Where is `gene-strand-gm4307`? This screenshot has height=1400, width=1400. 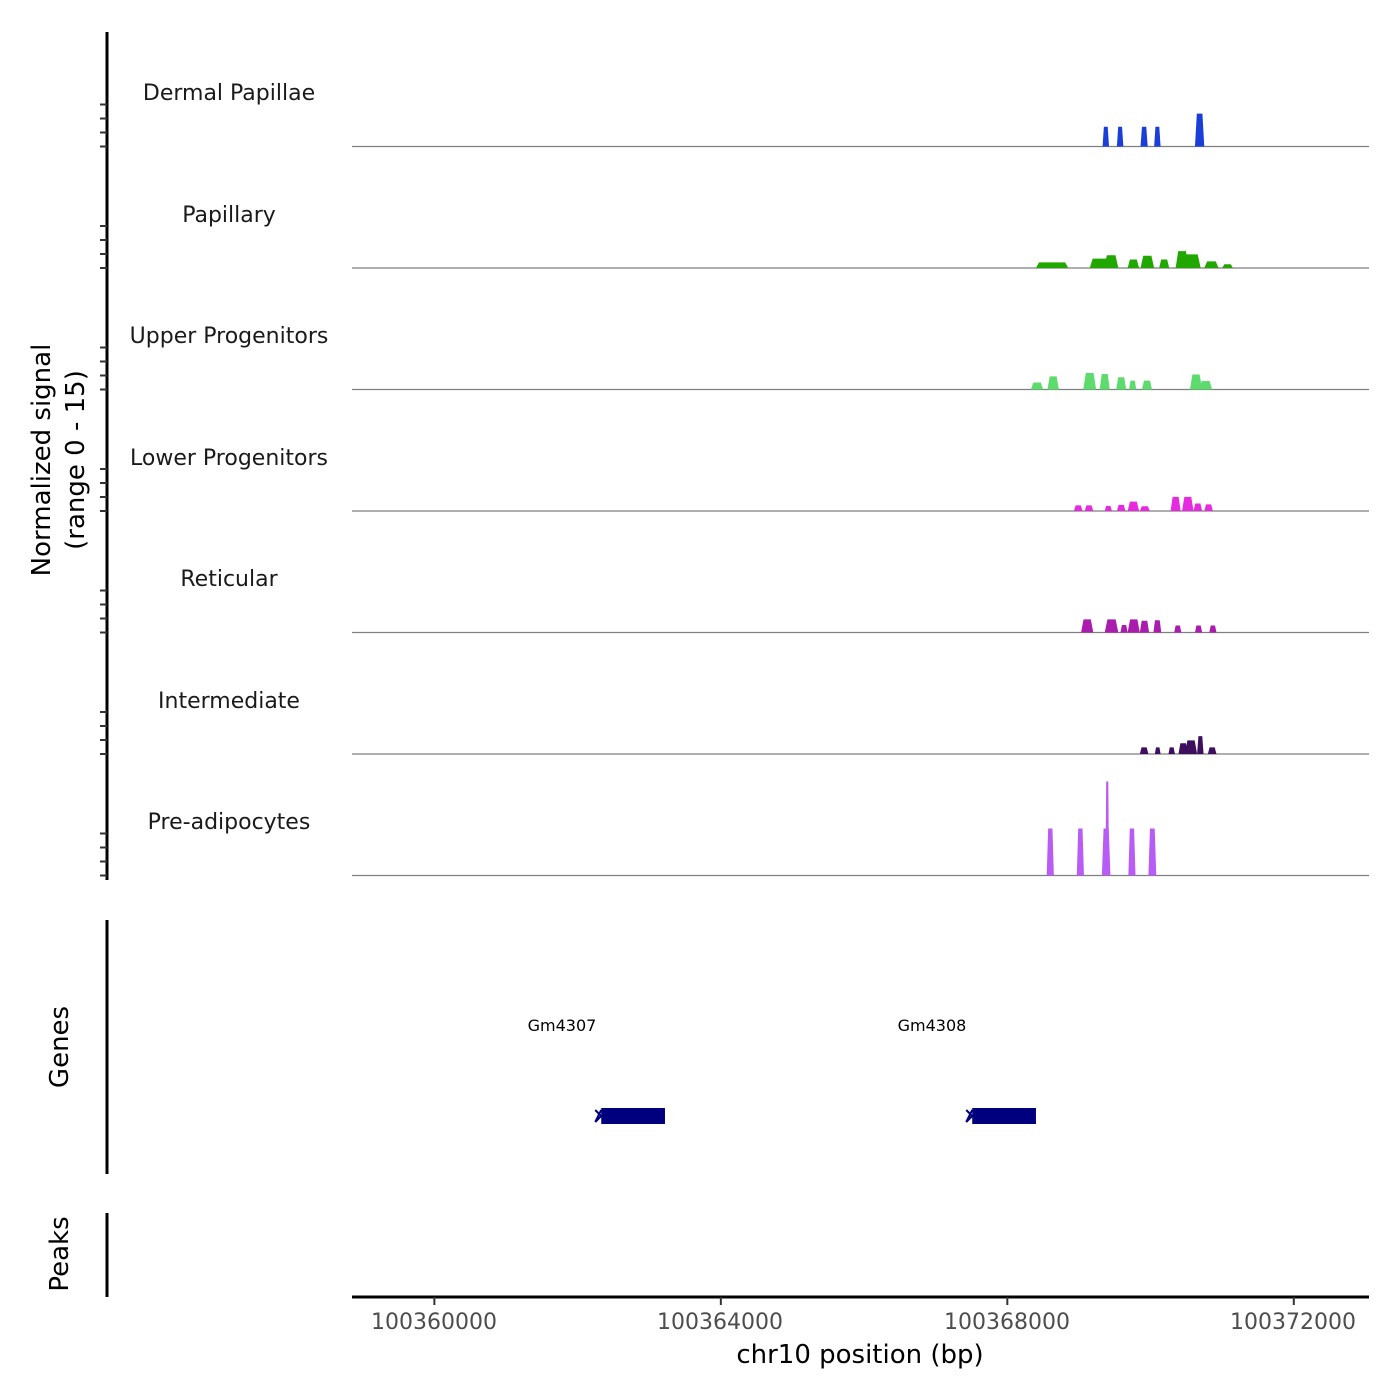
gene-strand-gm4307 is located at coordinates (598, 1116).